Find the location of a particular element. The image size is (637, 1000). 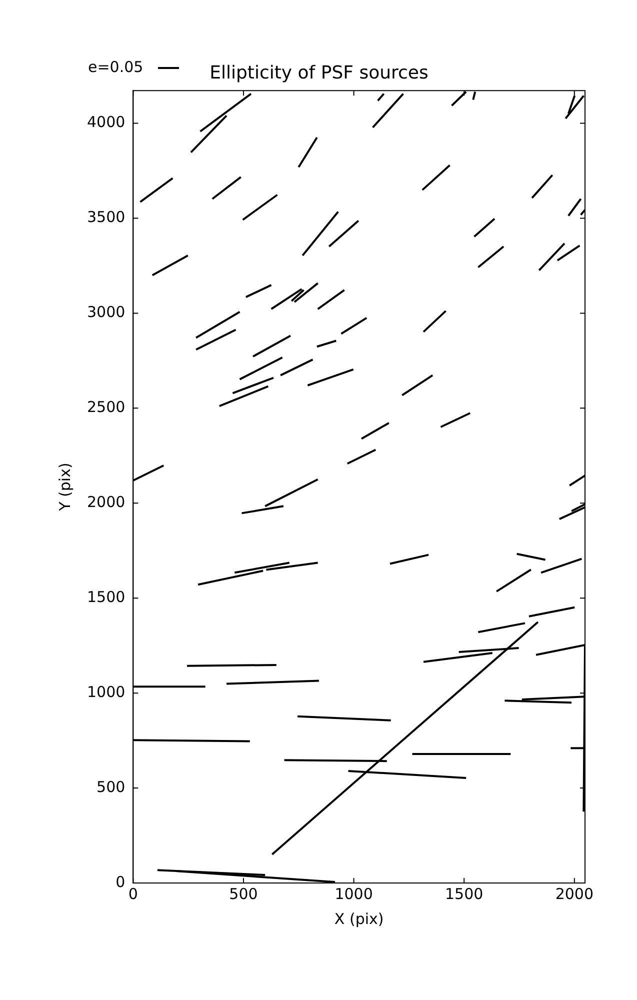

x-tick-label: 500 is located at coordinates (243, 893).